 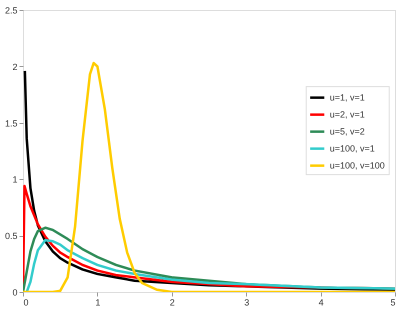 I want to click on x-tick-label: 3, so click(x=247, y=303).